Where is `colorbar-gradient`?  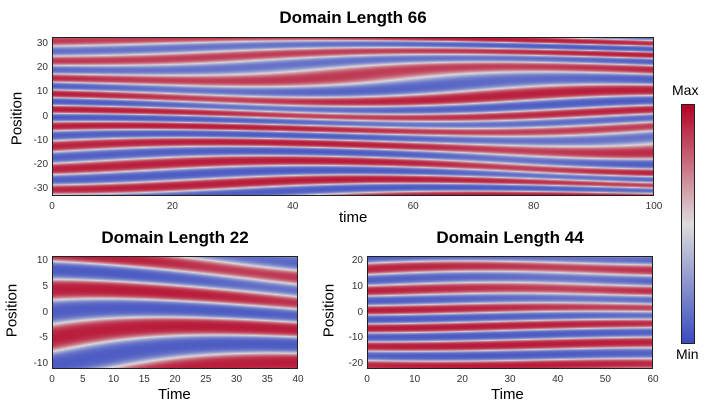
colorbar-gradient is located at coordinates (688, 224).